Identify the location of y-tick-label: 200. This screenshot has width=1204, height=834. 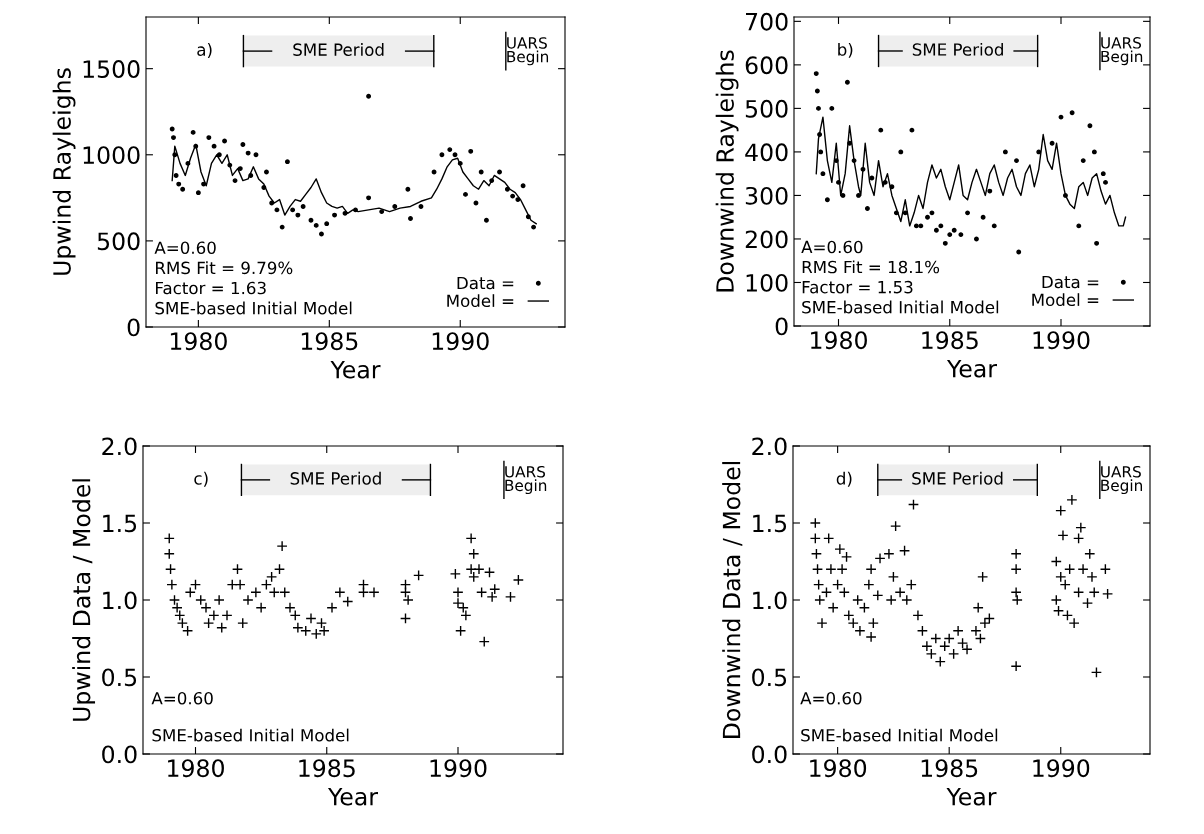
(766, 239).